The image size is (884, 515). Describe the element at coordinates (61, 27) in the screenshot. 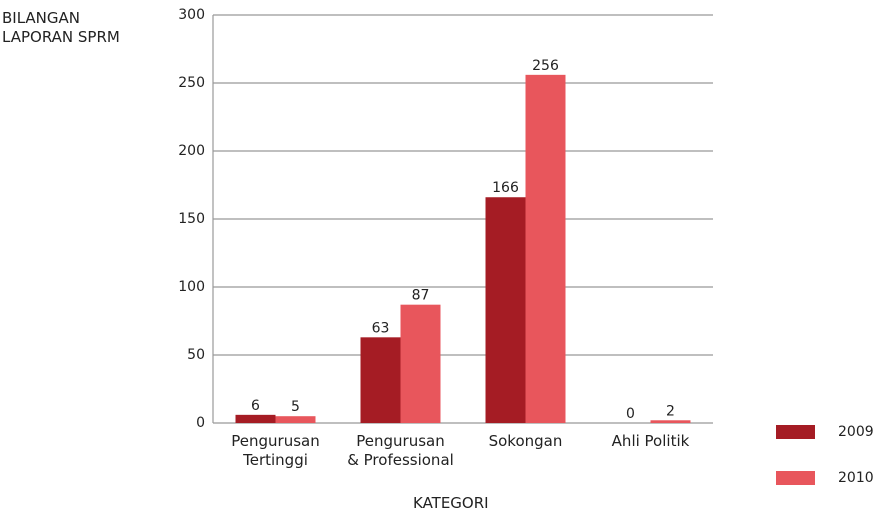

I see `y-axis-label: BILANGAN LAPORAN SPRM` at that location.